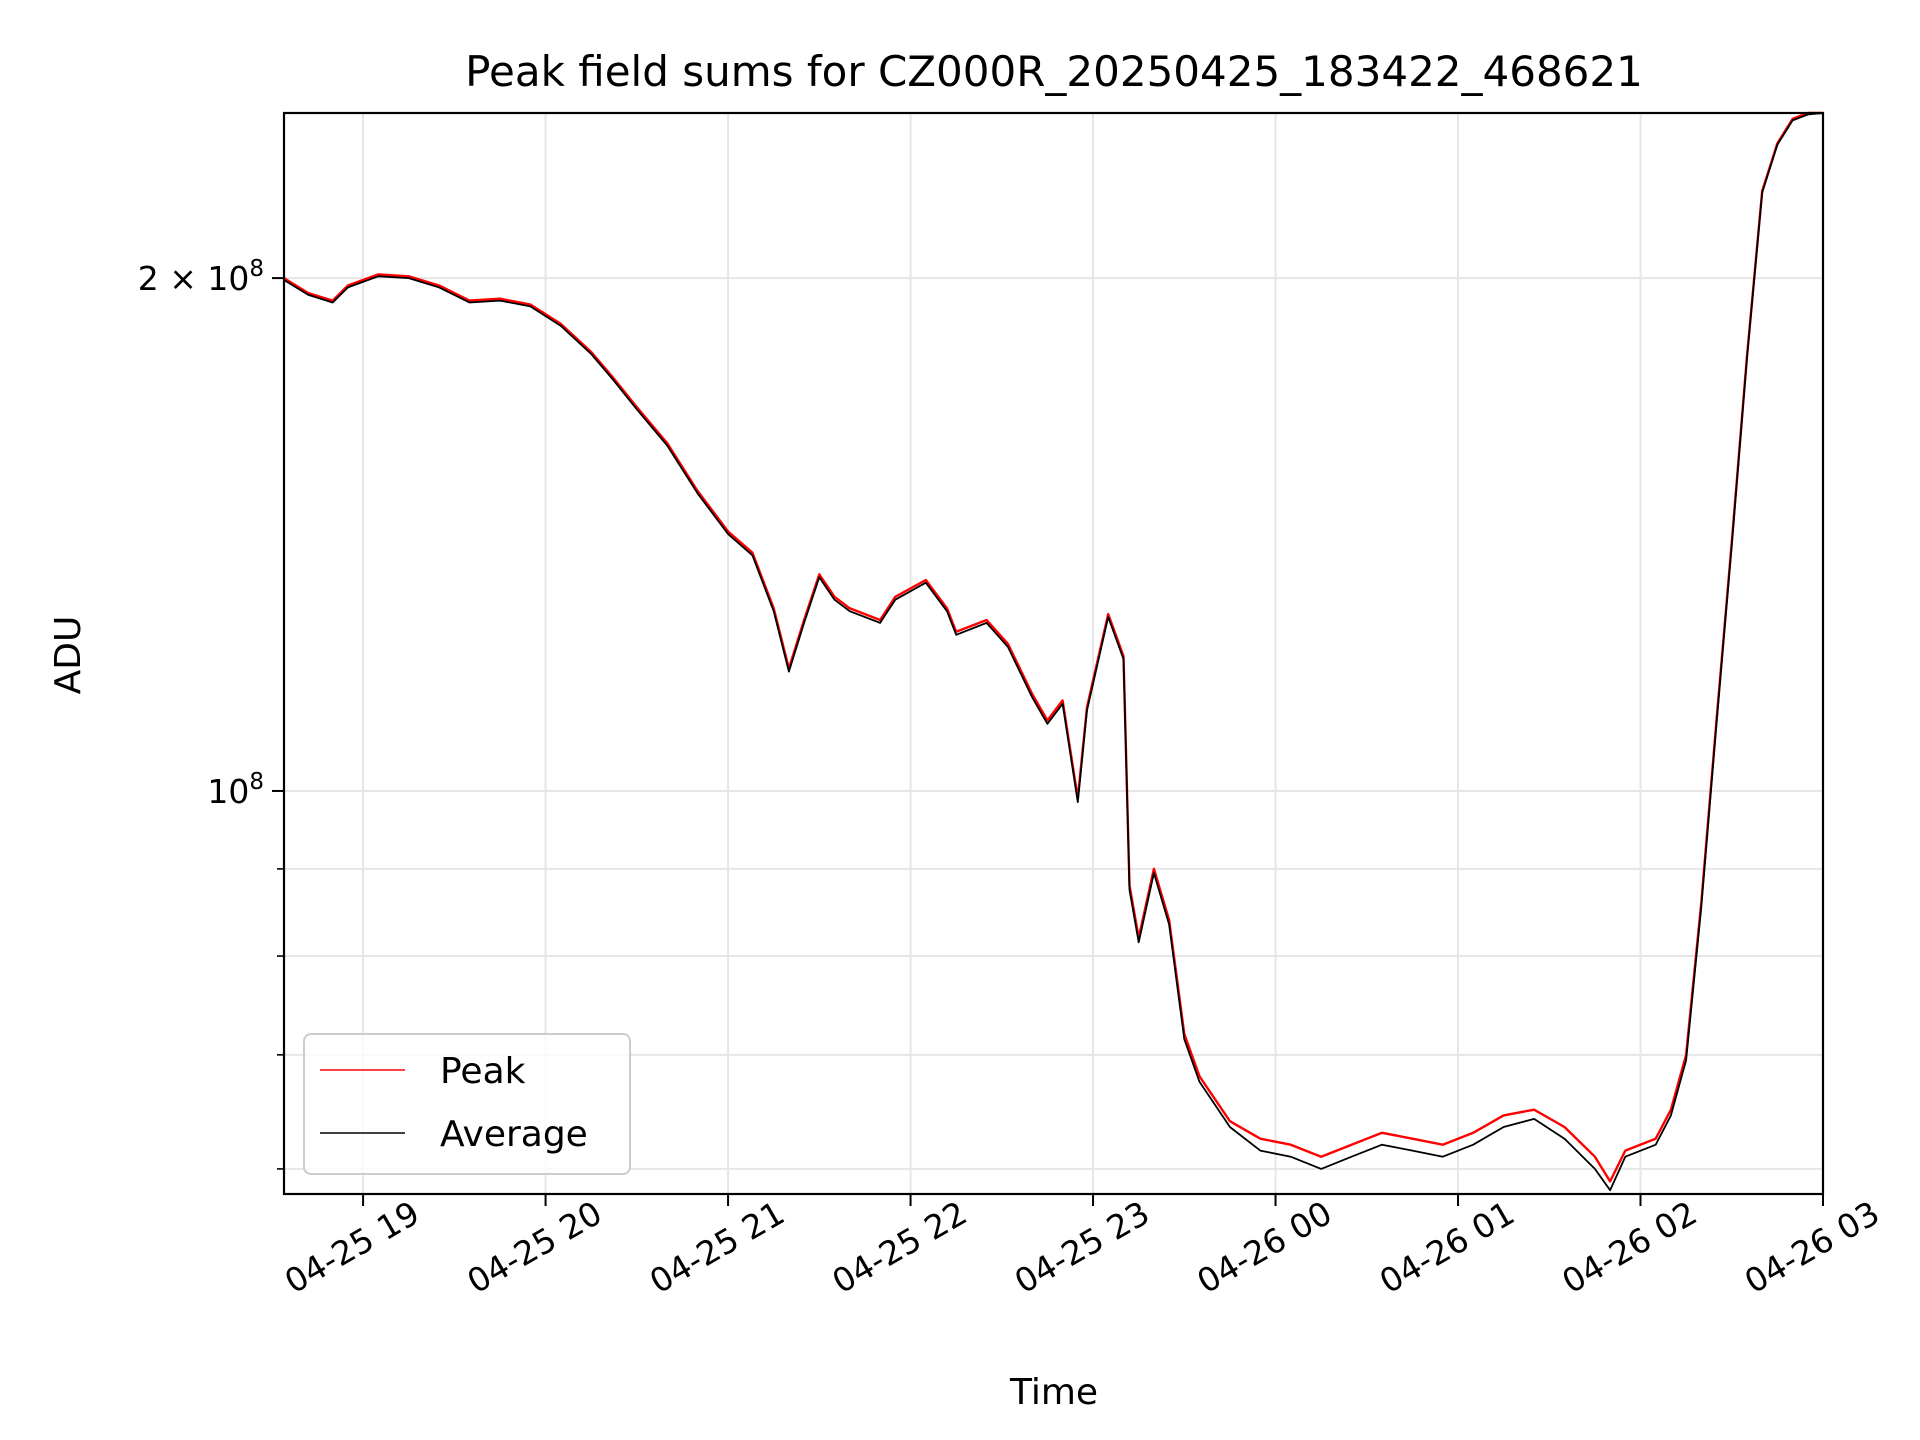 This screenshot has height=1440, width=1920. I want to click on legend: Peak Average, so click(467, 1104).